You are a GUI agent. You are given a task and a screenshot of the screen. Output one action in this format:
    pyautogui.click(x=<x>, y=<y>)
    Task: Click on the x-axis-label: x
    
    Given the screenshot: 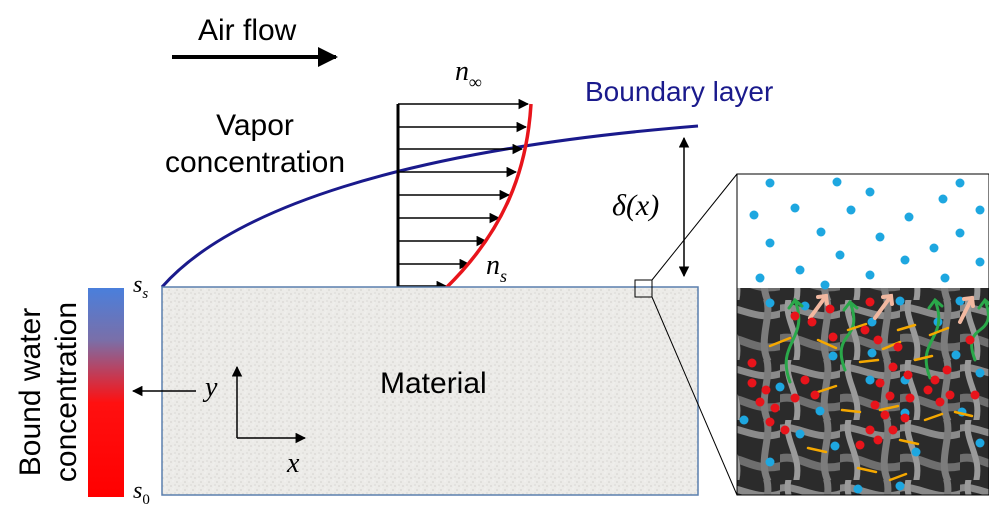 What is the action you would take?
    pyautogui.click(x=293, y=463)
    